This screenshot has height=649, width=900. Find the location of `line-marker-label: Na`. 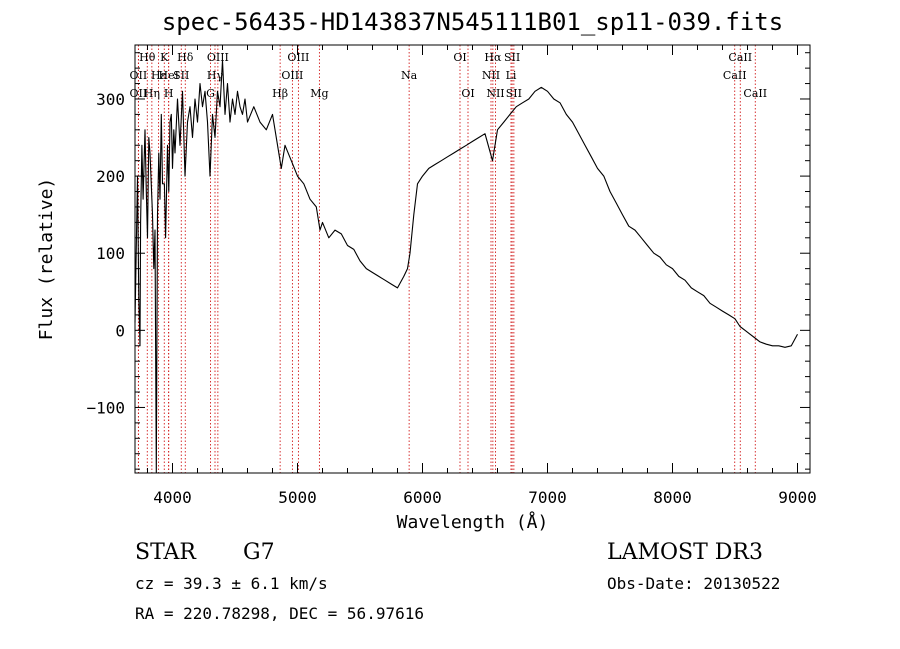

line-marker-label: Na is located at coordinates (409, 75).